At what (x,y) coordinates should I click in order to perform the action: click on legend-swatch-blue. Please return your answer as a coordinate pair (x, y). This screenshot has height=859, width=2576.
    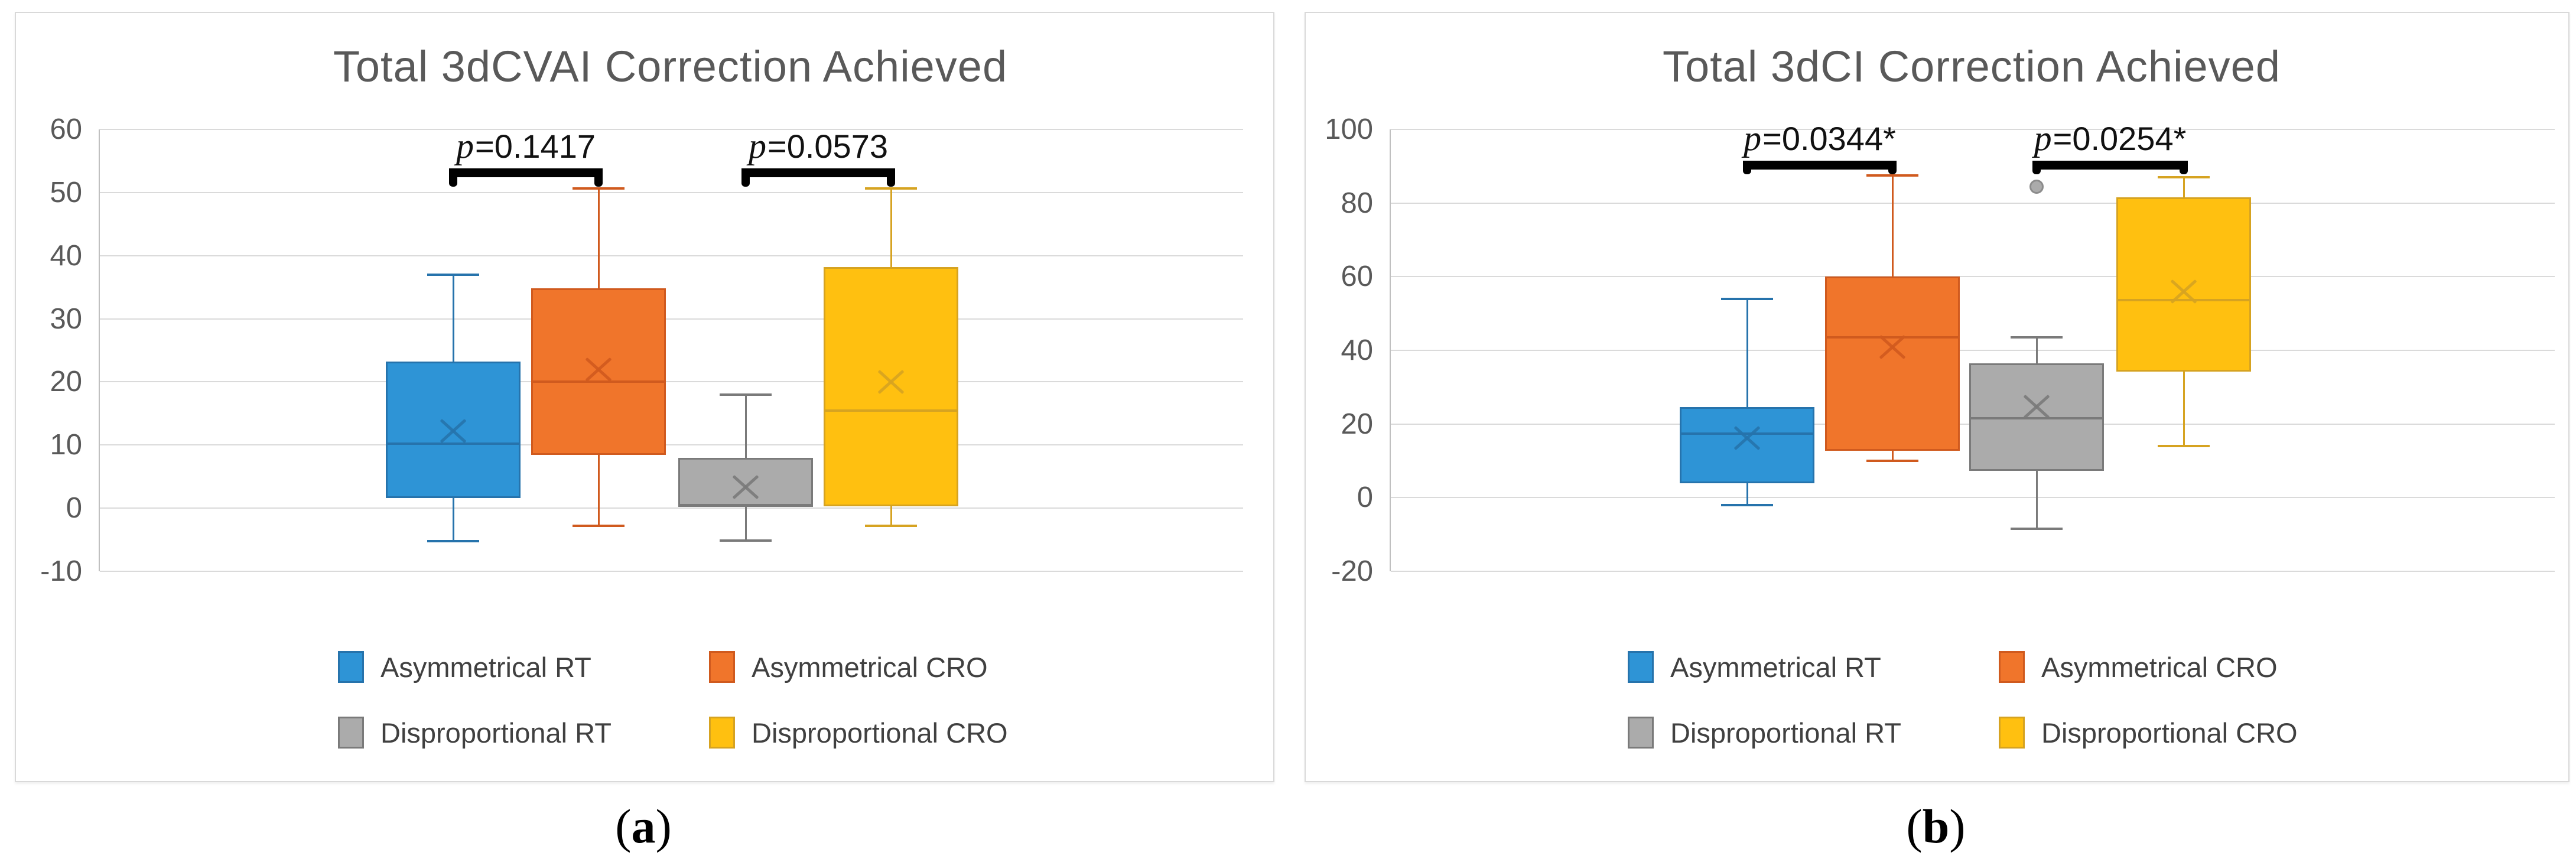
    Looking at the image, I should click on (1641, 667).